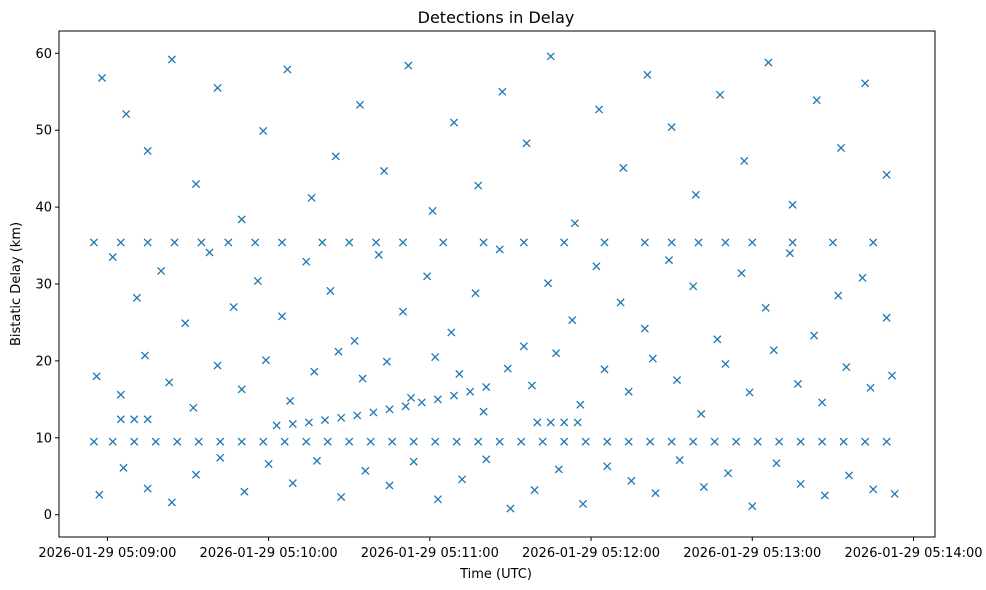 The width and height of the screenshot is (986, 590). Describe the element at coordinates (752, 553) in the screenshot. I see `x-tick-label: 2026-01-29 05:13:00` at that location.